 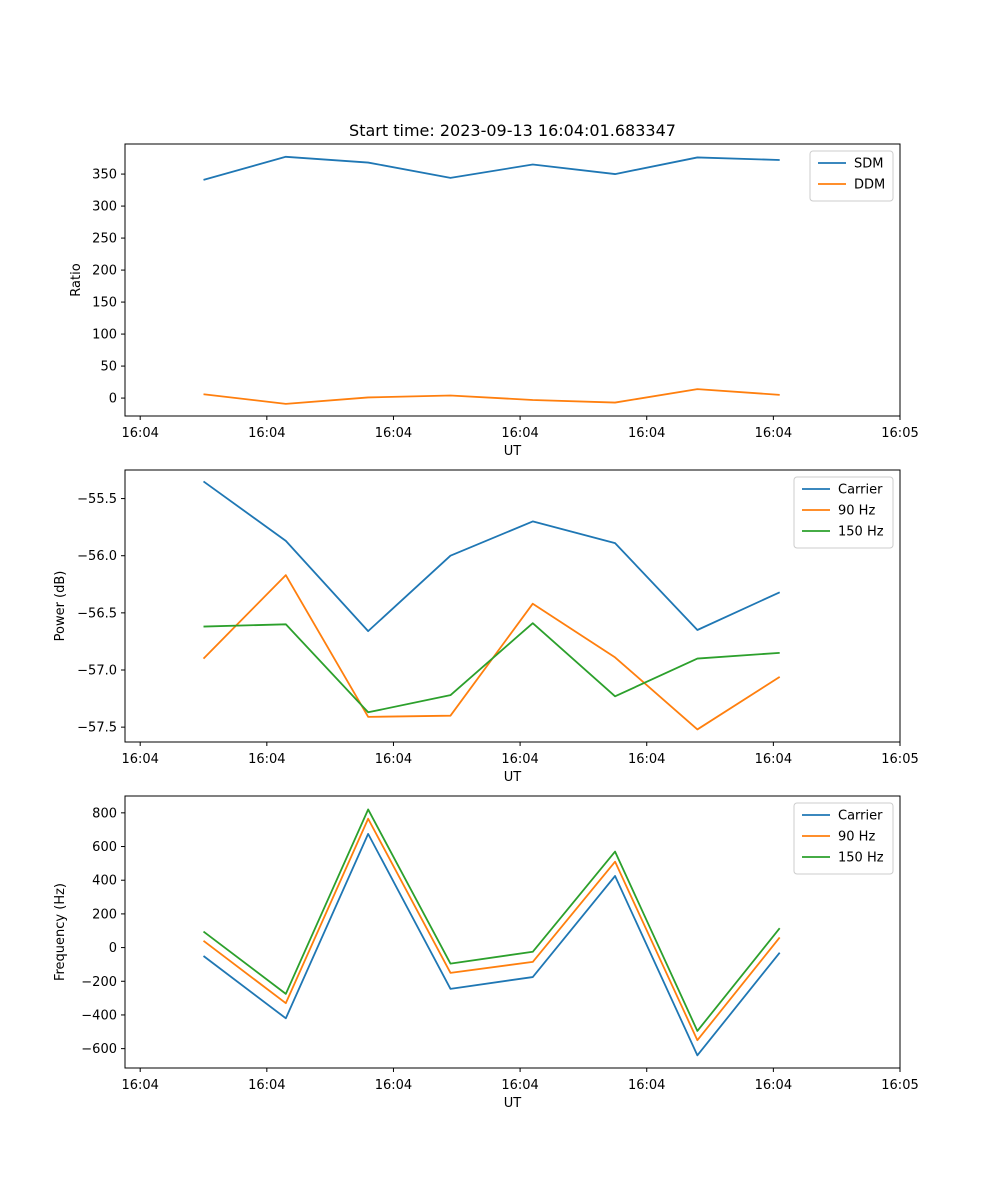 I want to click on frequency-series-150-hz, so click(x=491, y=920).